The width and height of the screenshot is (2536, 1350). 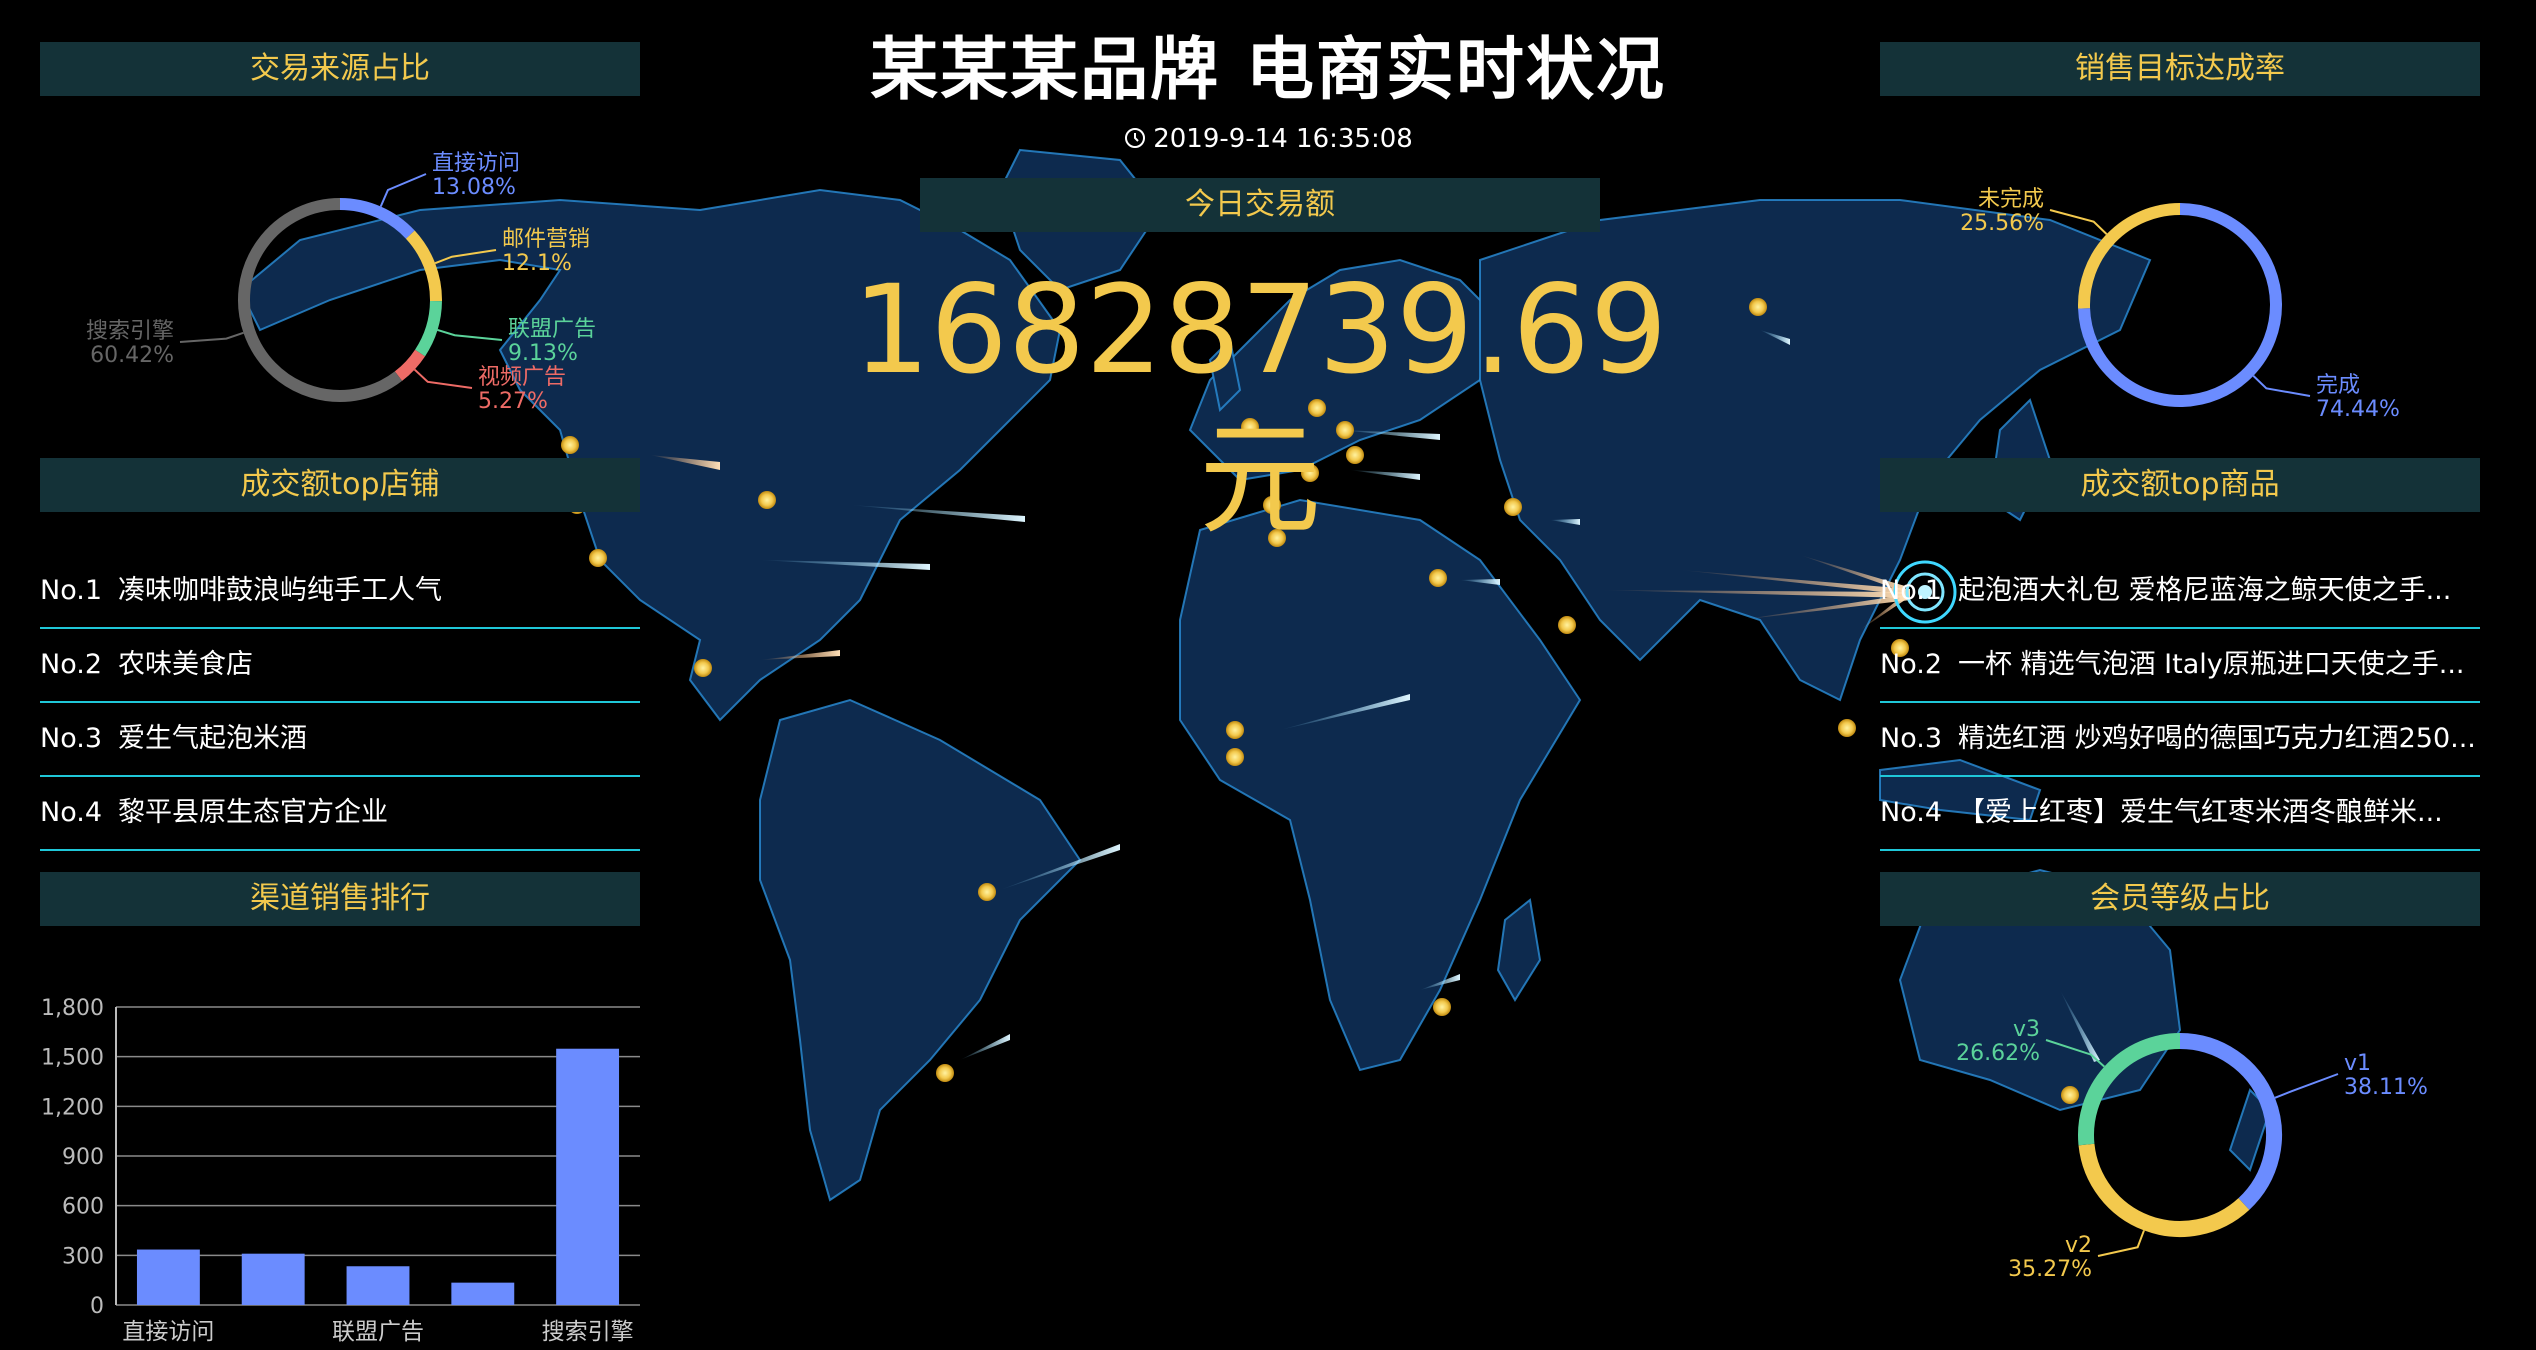 I want to click on donut-label-name: 联盟广告, so click(x=552, y=329).